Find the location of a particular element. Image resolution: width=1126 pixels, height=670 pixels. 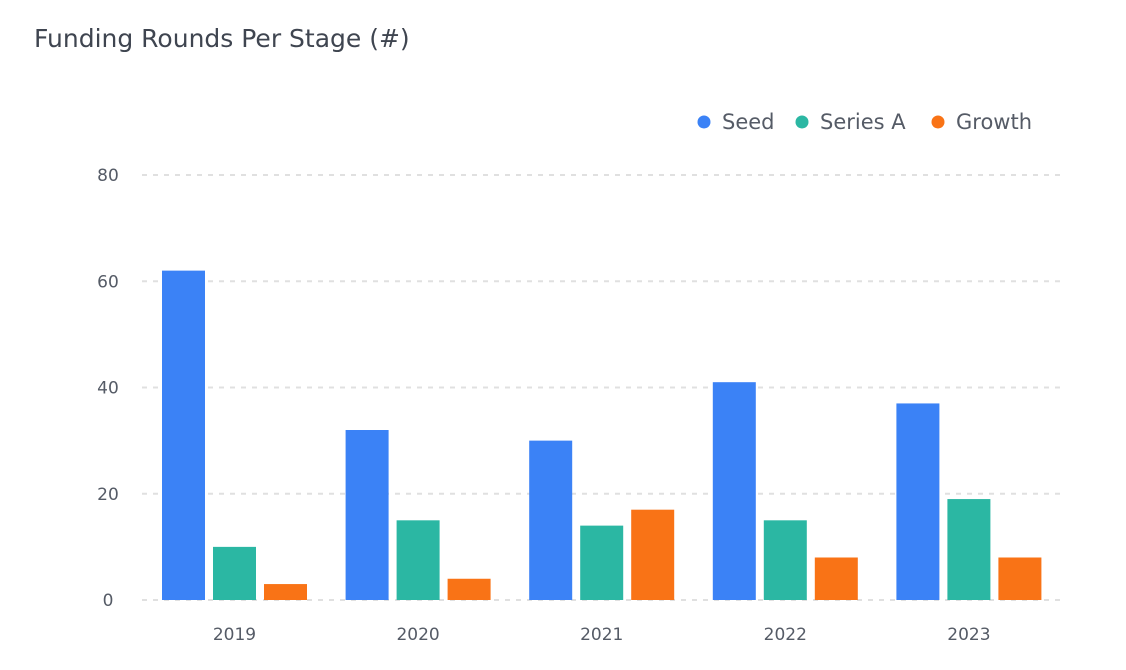

x-tick-label: 2020 is located at coordinates (417, 635).